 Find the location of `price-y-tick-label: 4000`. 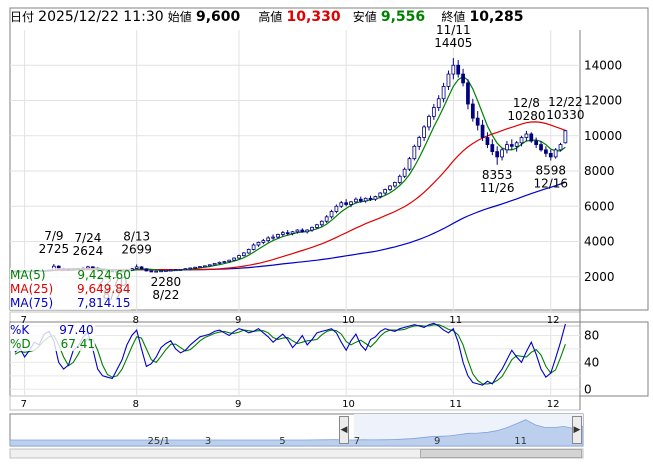

price-y-tick-label: 4000 is located at coordinates (599, 242).